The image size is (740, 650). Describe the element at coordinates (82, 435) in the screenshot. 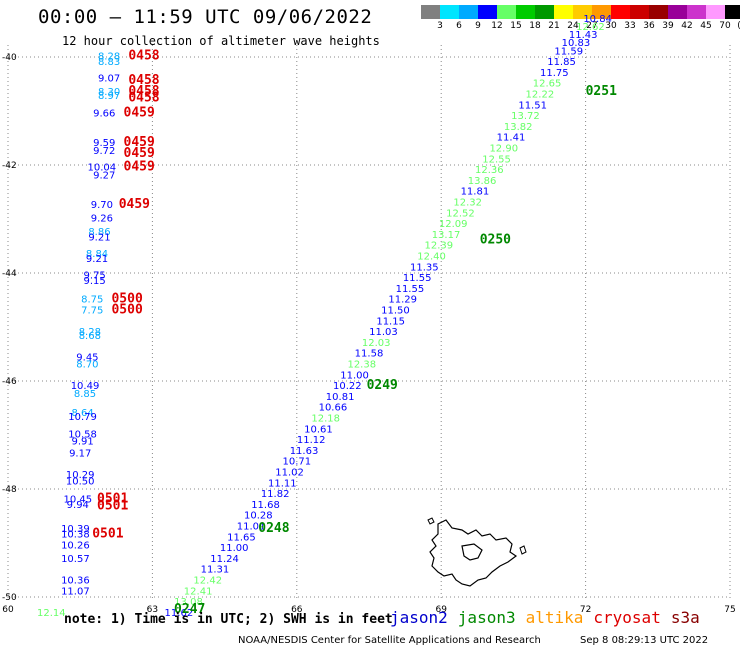

I see `wave-height-value: 10.58` at that location.